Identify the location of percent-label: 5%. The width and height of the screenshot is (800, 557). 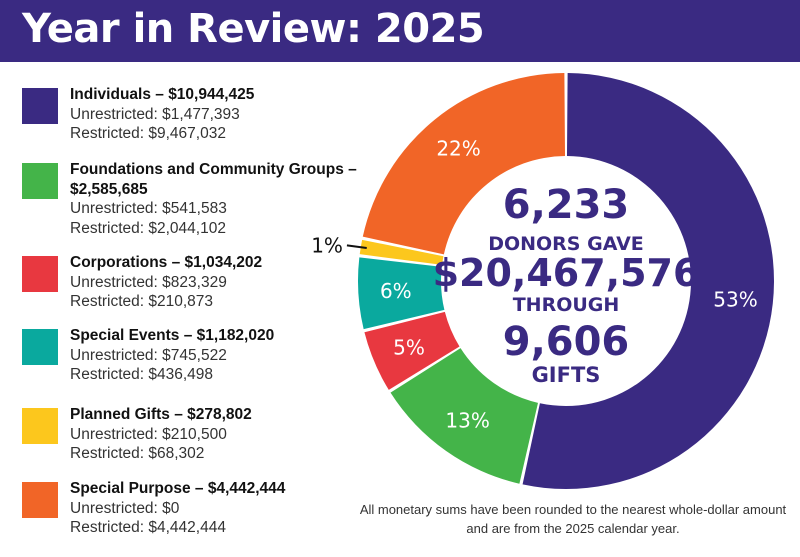
(409, 347).